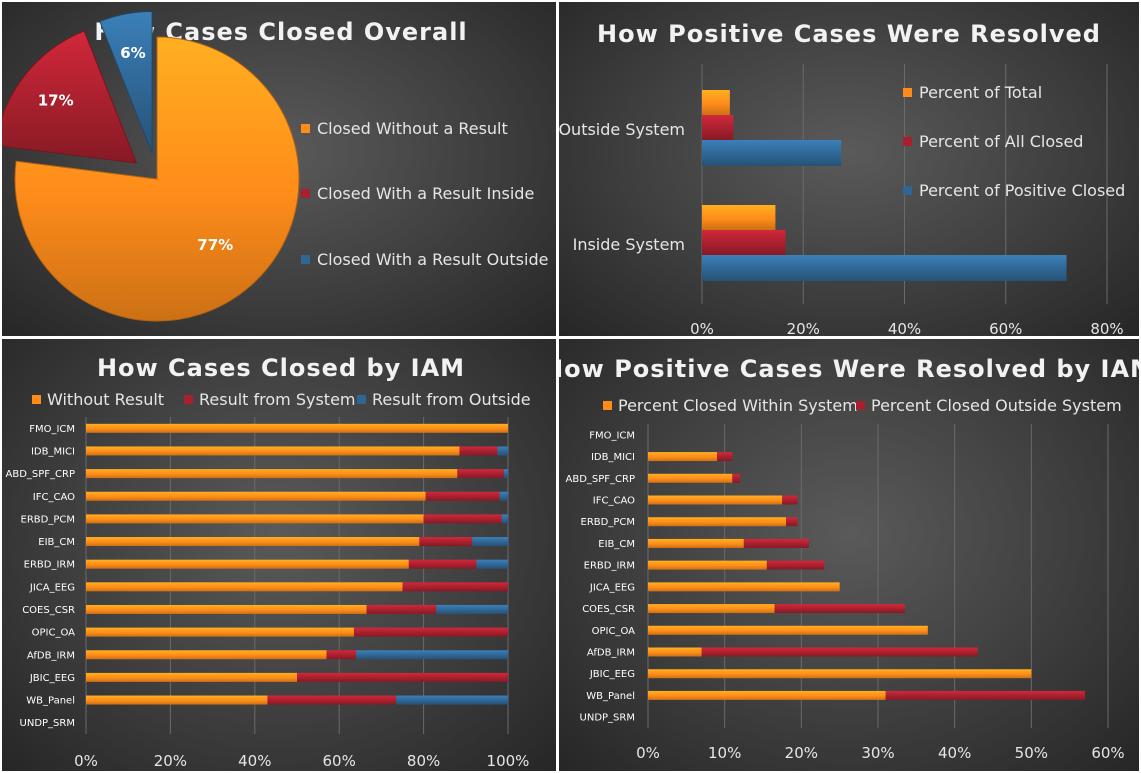  I want to click on pie-slice-closed-without-result, so click(157, 179).